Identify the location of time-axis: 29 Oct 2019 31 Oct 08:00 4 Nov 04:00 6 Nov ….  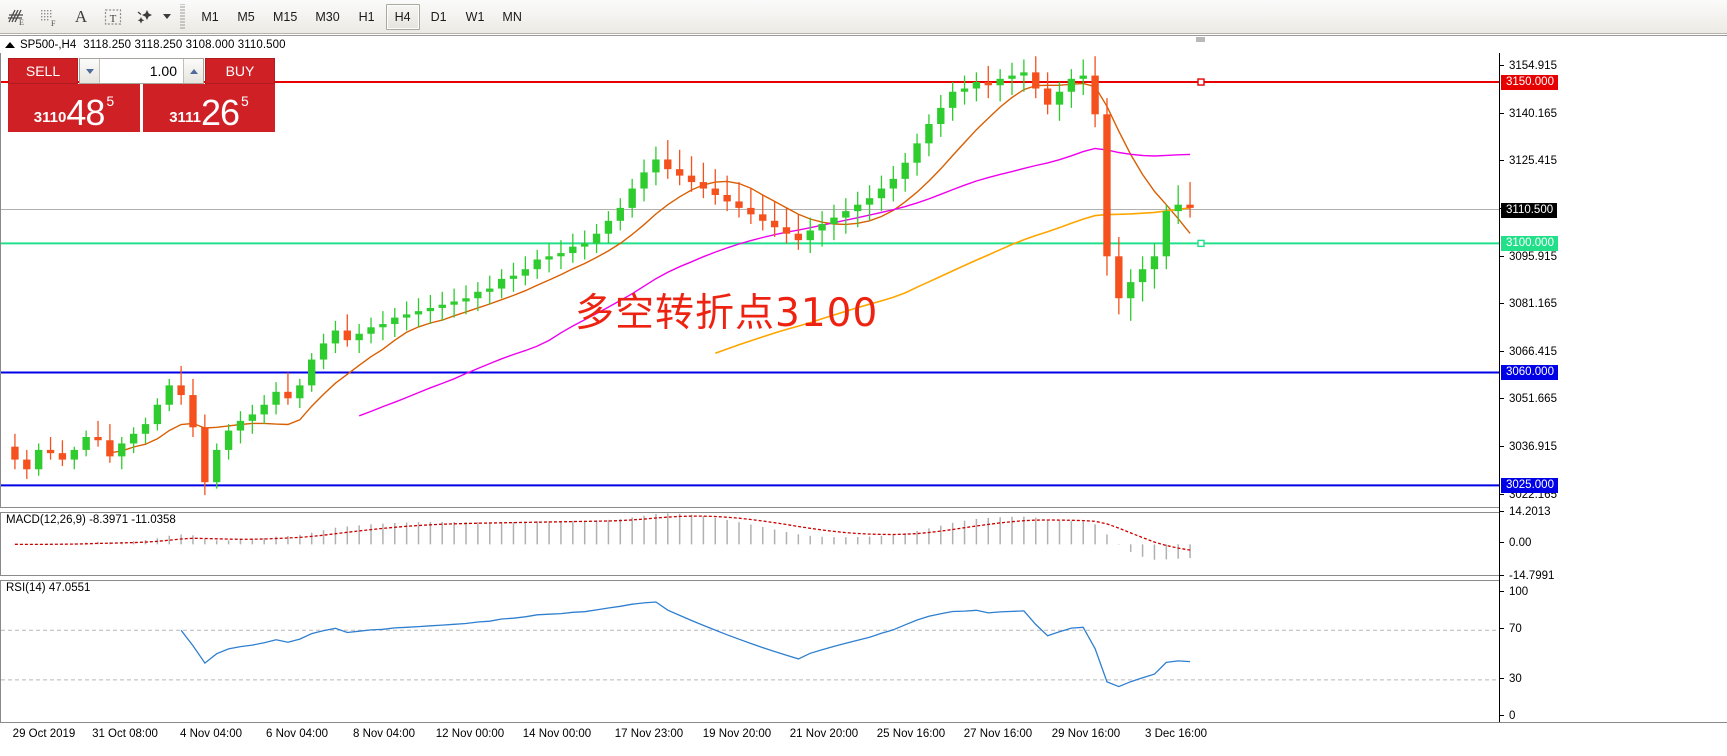
(863, 739).